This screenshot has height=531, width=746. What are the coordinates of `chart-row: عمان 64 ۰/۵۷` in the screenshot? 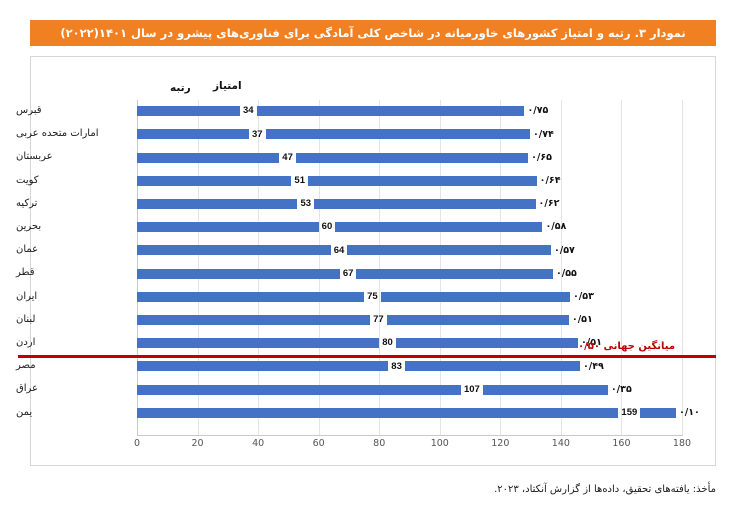 It's located at (349, 250).